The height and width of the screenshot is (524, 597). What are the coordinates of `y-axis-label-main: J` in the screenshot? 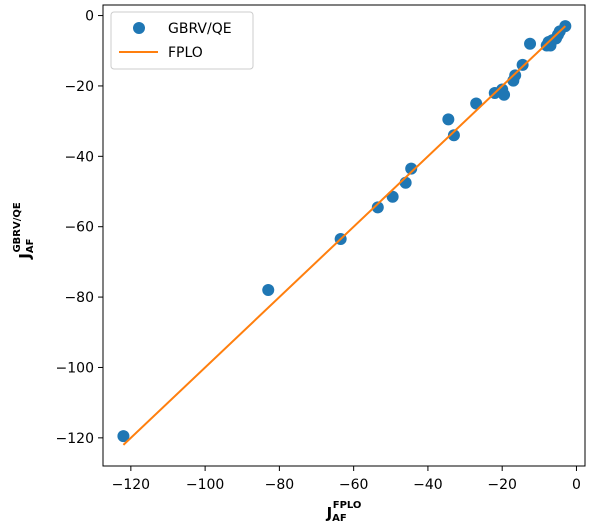 It's located at (25, 256).